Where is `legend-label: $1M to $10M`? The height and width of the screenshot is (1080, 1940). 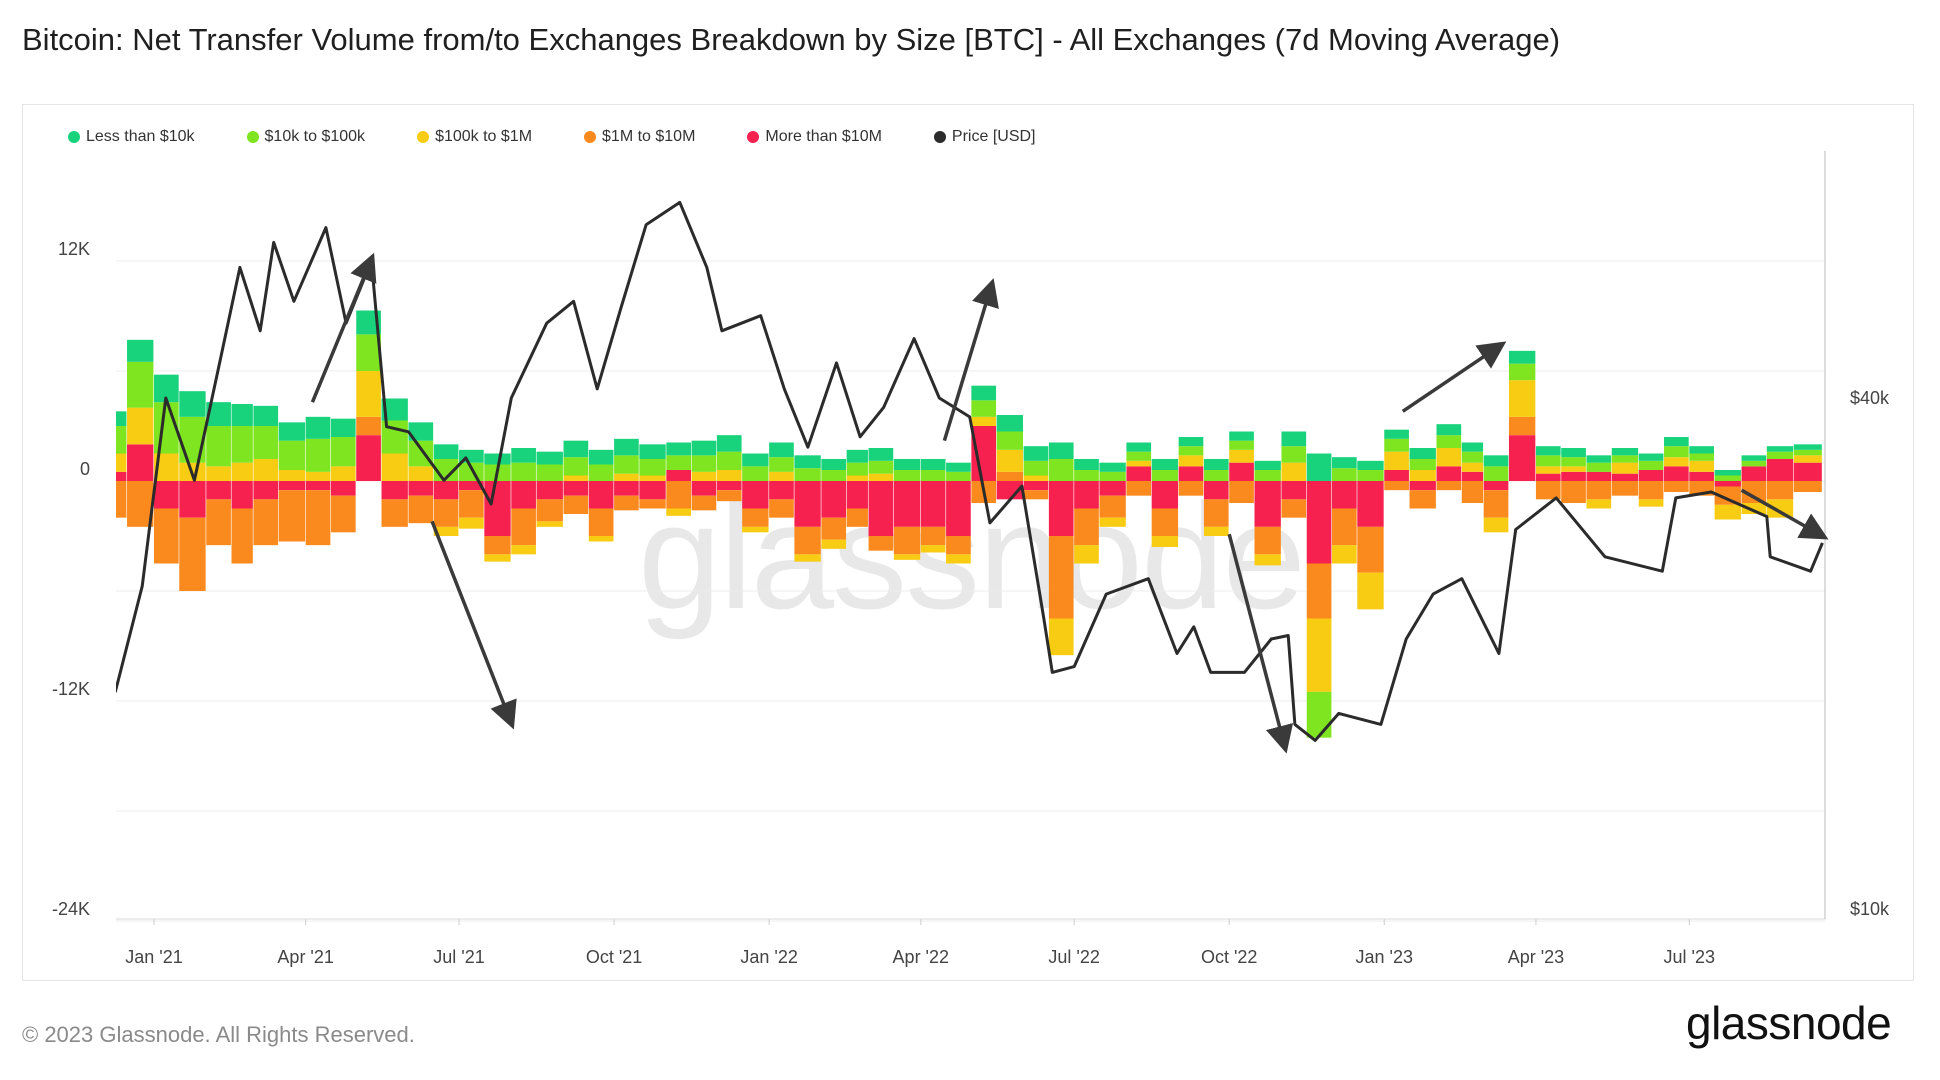
legend-label: $1M to $10M is located at coordinates (649, 136).